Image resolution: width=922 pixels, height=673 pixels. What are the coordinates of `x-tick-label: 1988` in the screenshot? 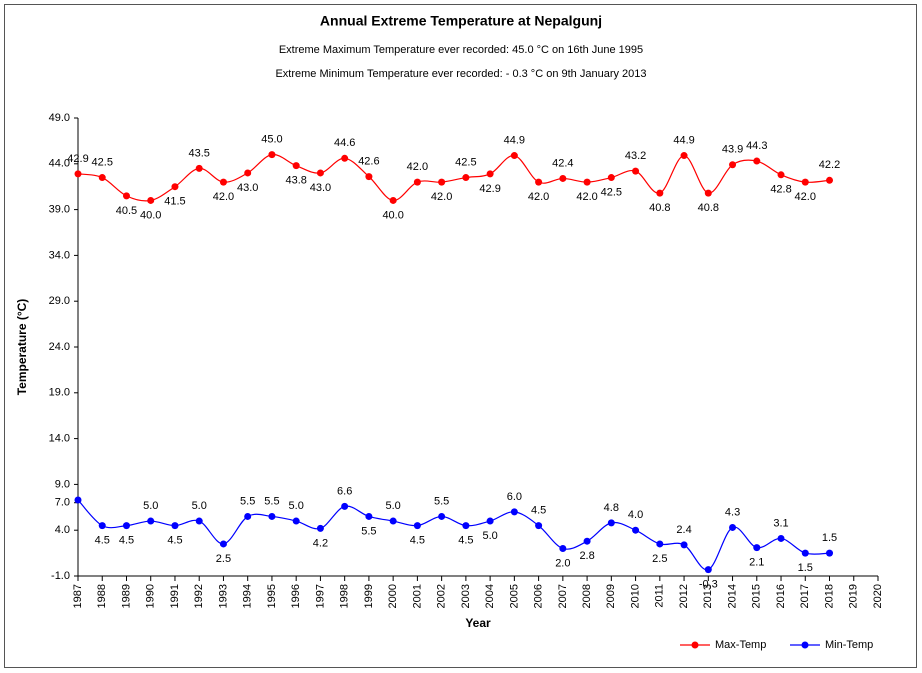 It's located at (102, 596).